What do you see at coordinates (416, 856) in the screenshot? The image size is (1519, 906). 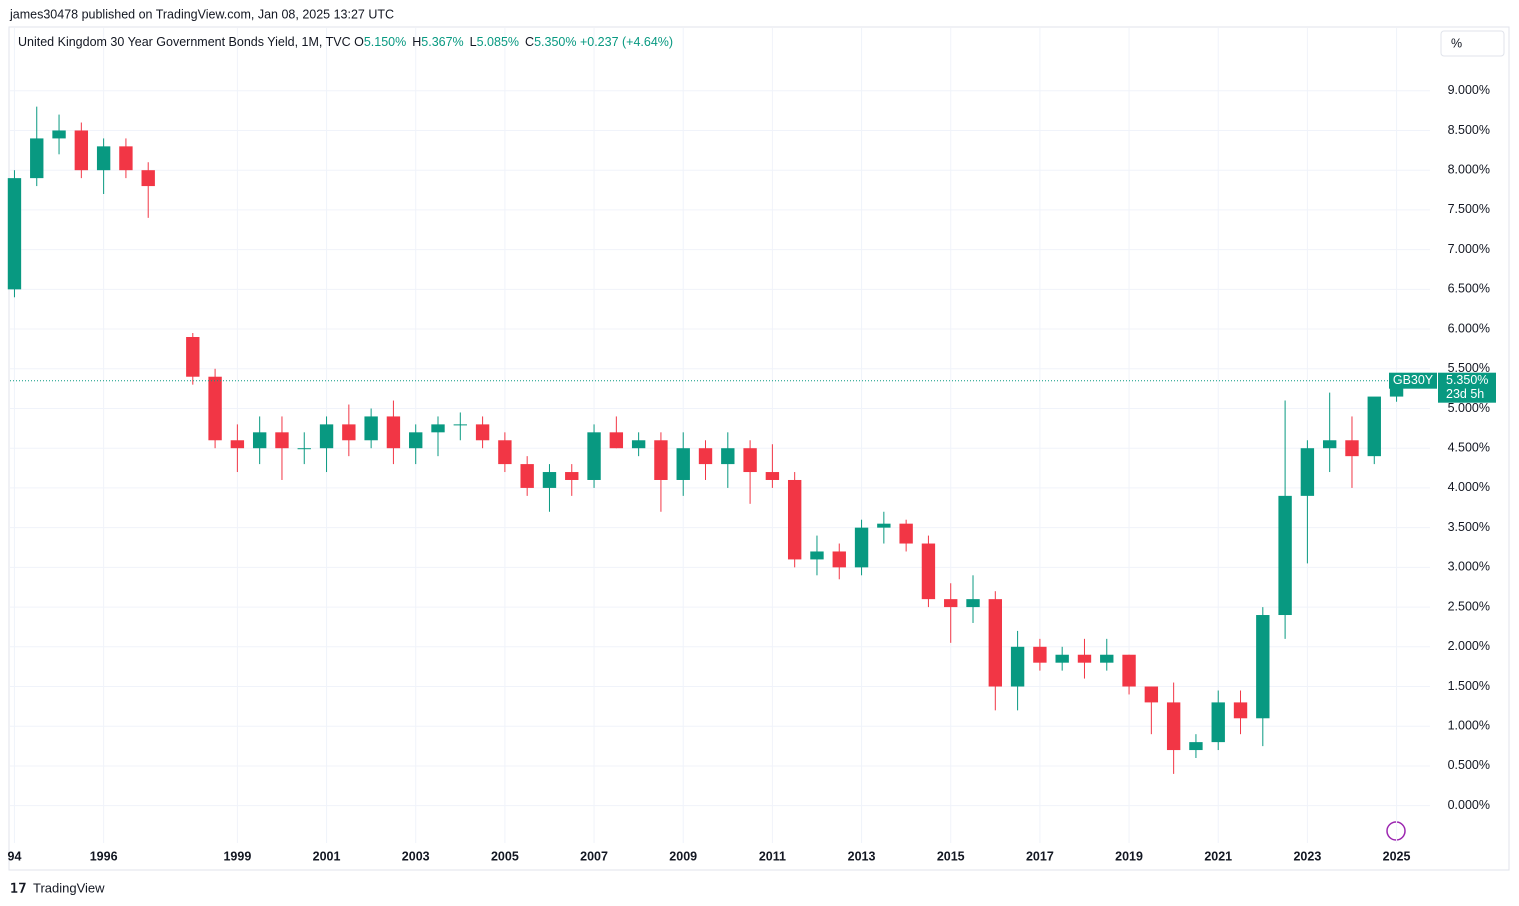 I see `x-tick-label: 2003` at bounding box center [416, 856].